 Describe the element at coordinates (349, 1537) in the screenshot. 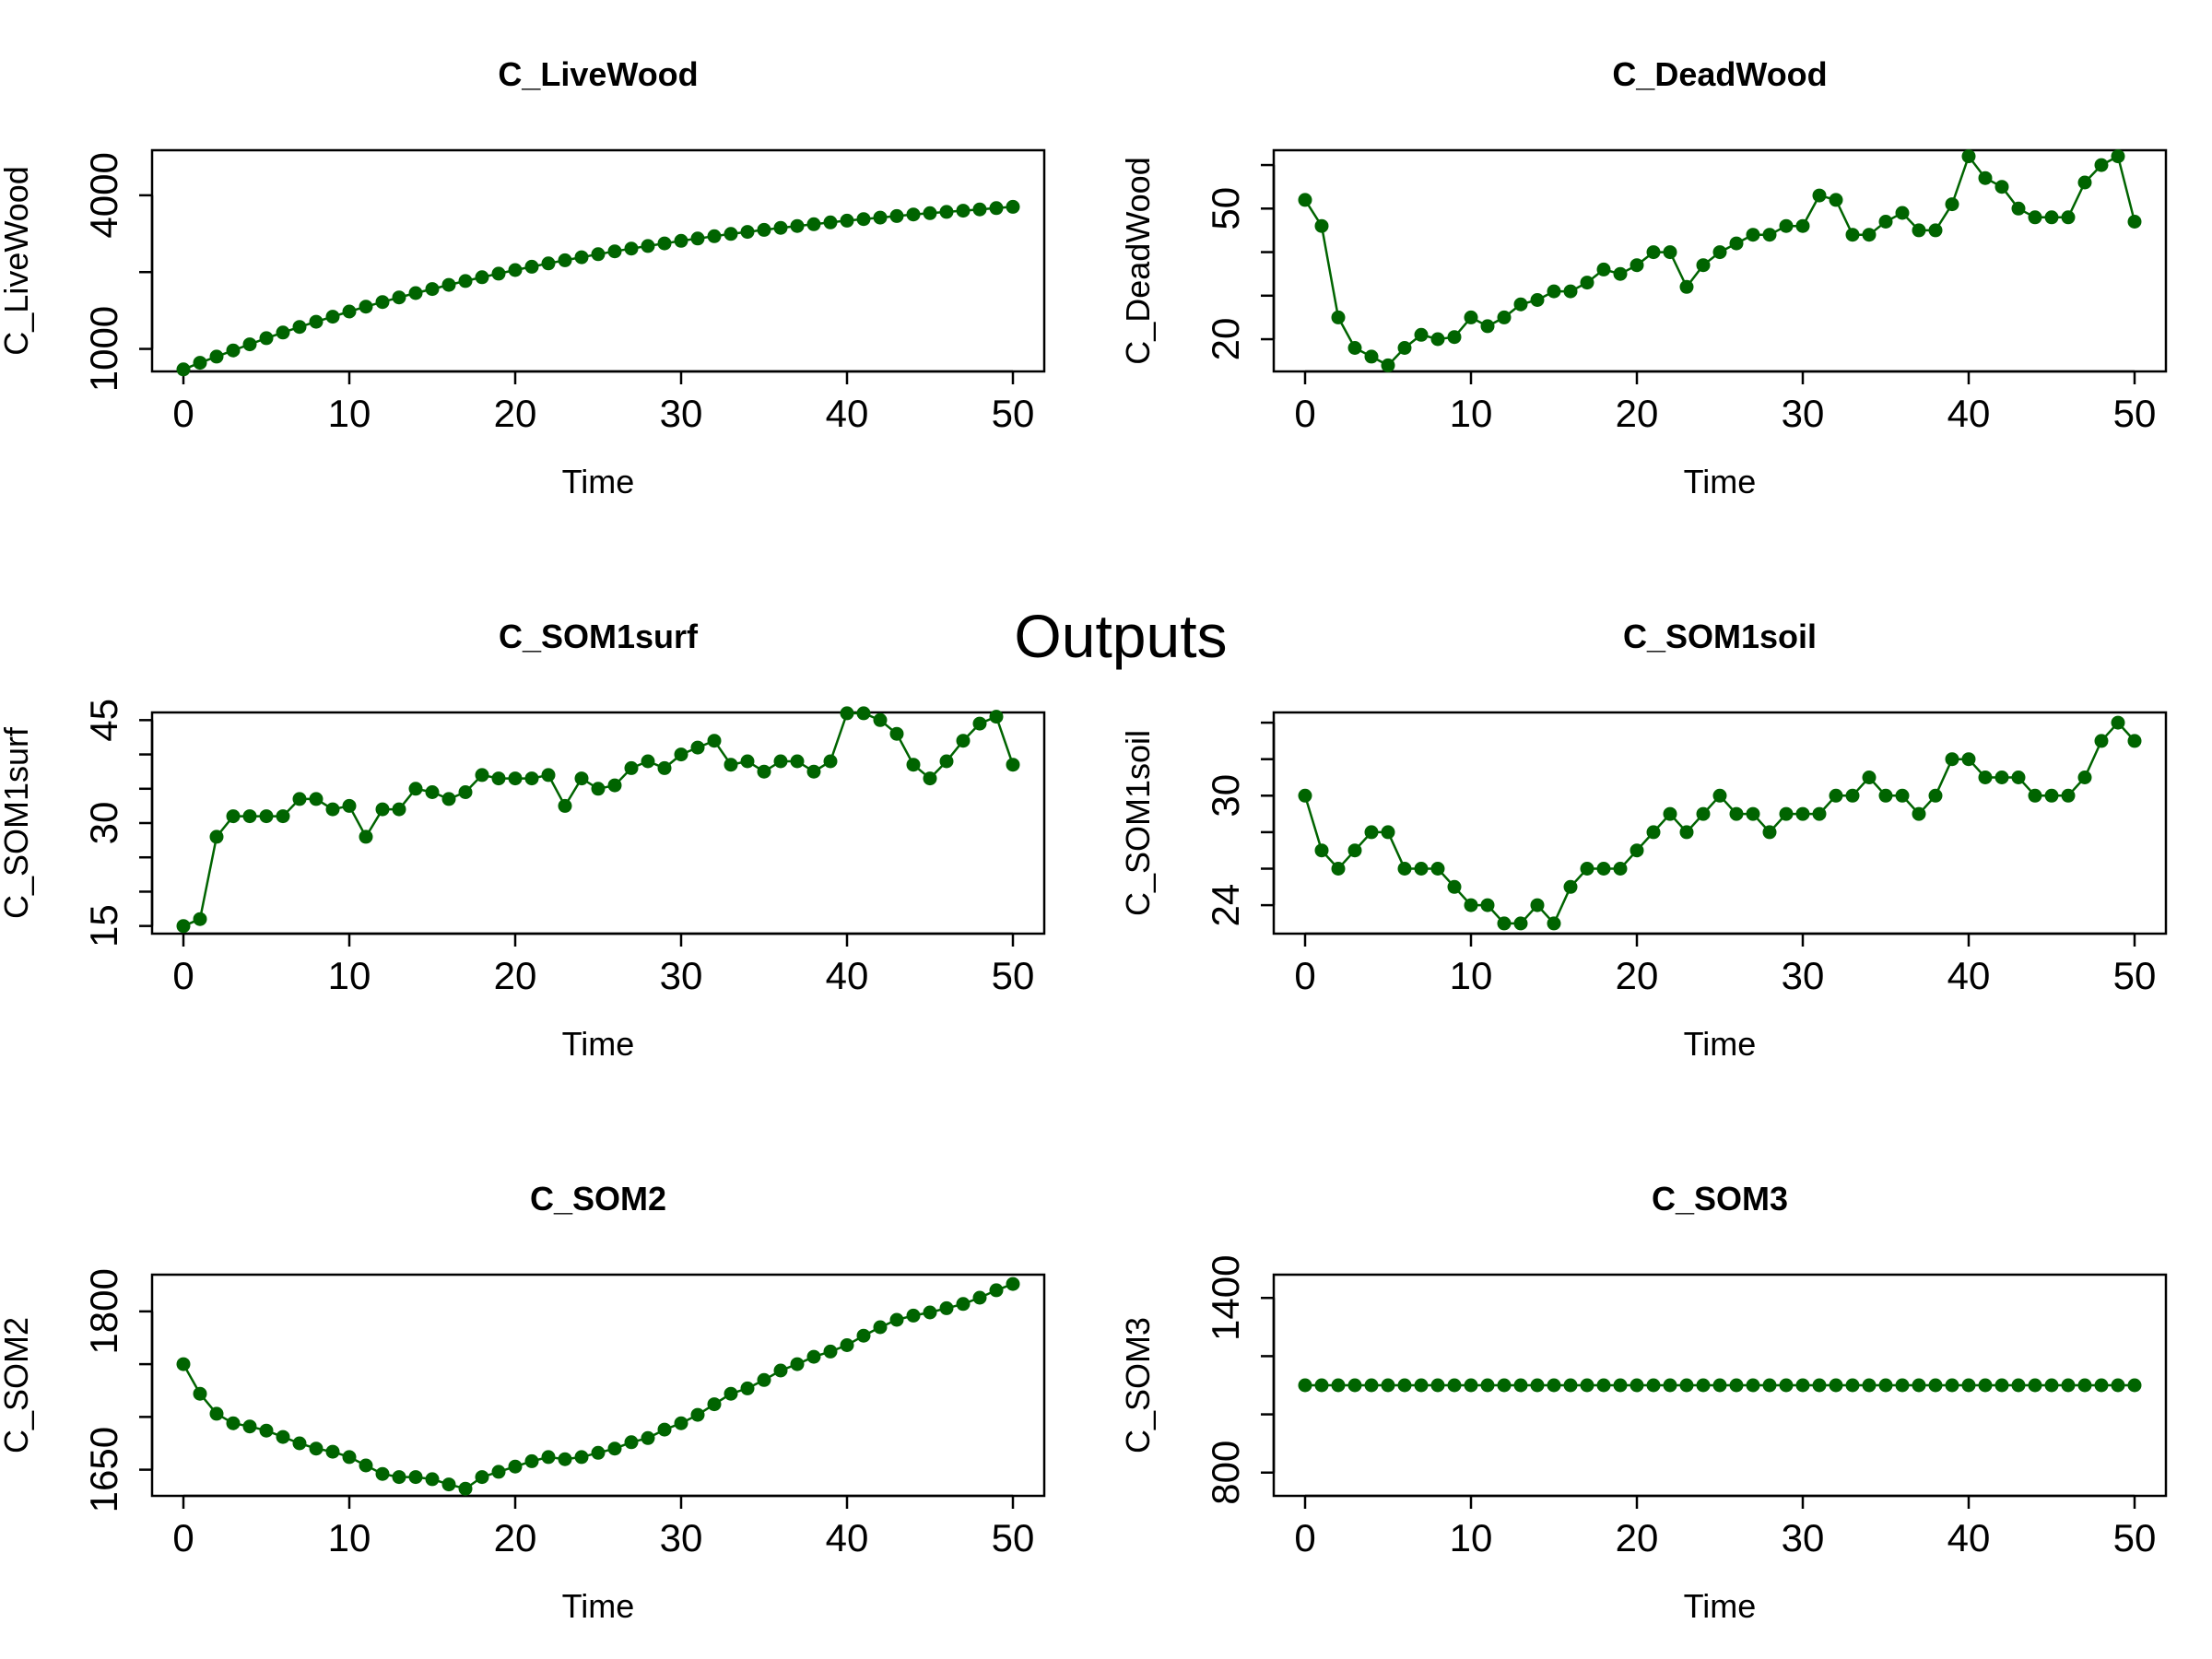

I see `x-tick-label: 10` at that location.